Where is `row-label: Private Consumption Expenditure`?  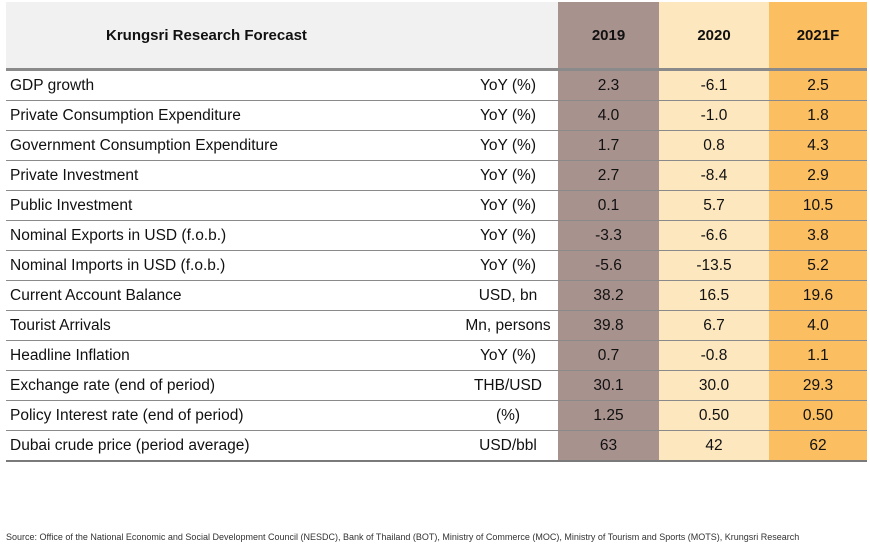
row-label: Private Consumption Expenditure is located at coordinates (207, 115).